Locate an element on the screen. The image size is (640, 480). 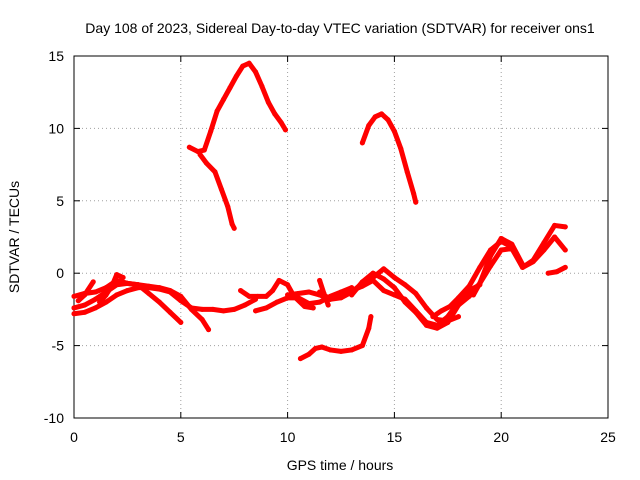
series-arc-p is located at coordinates (237, 107).